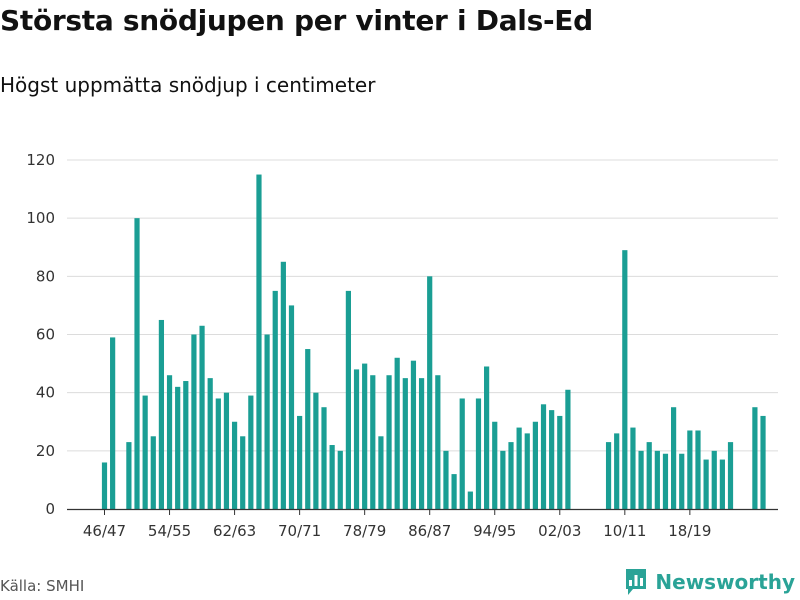 Image resolution: width=800 pixels, height=600 pixels. I want to click on x-tick-label: 70/71, so click(299, 531).